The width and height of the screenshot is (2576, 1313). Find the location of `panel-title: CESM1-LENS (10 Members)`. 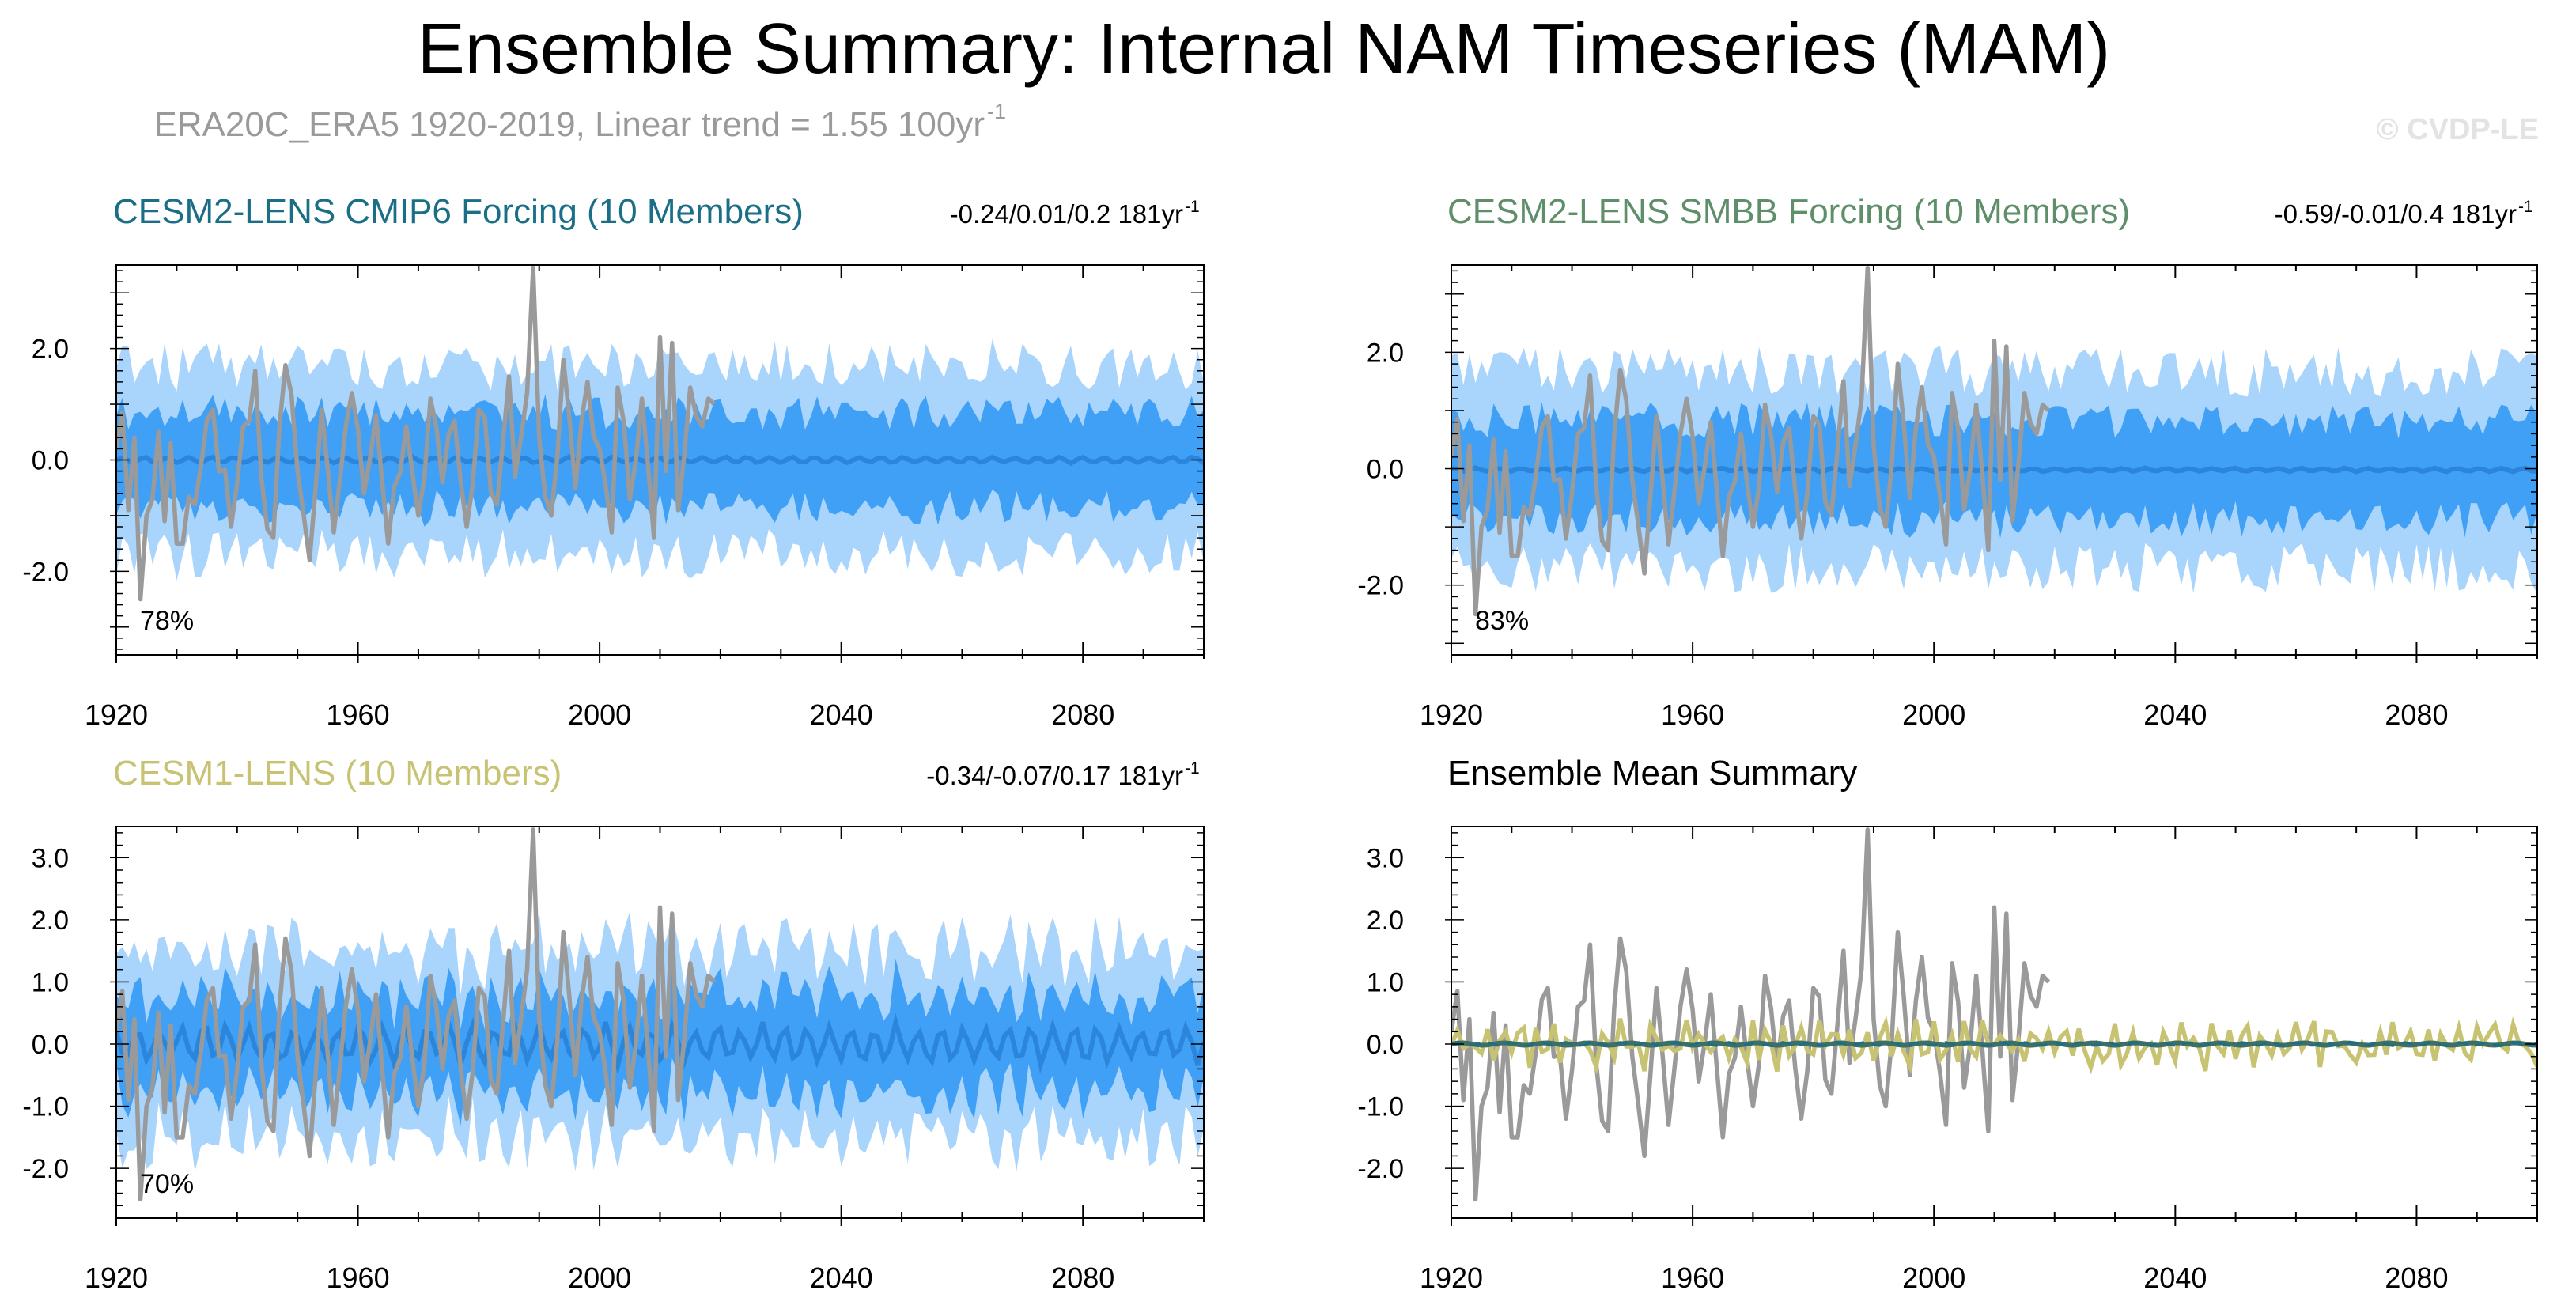

panel-title: CESM1-LENS (10 Members) is located at coordinates (338, 773).